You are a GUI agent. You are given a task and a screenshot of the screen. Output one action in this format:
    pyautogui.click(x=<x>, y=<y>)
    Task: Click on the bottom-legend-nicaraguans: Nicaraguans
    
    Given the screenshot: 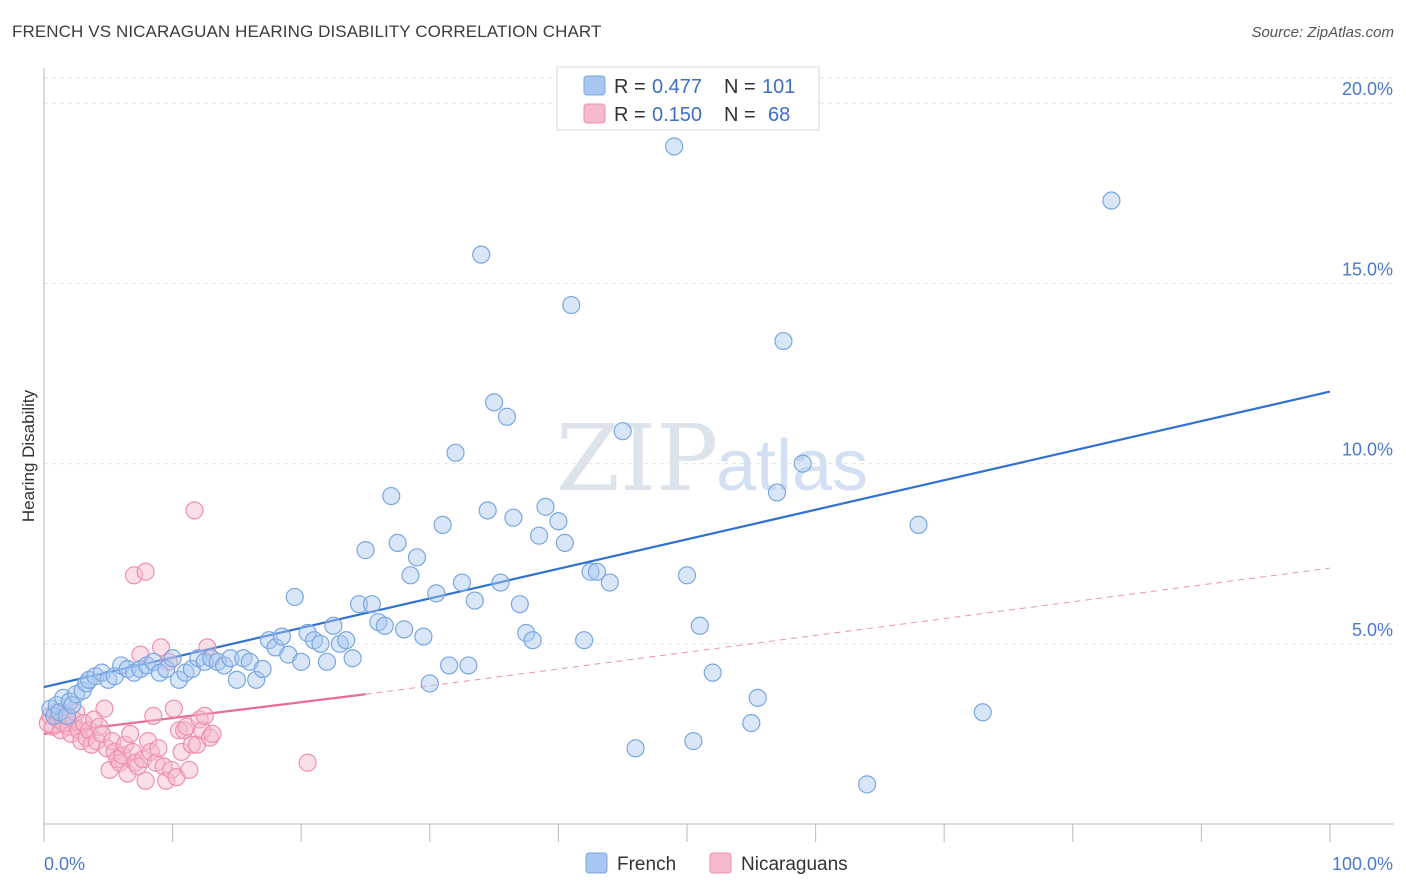 What is the action you would take?
    pyautogui.click(x=794, y=864)
    